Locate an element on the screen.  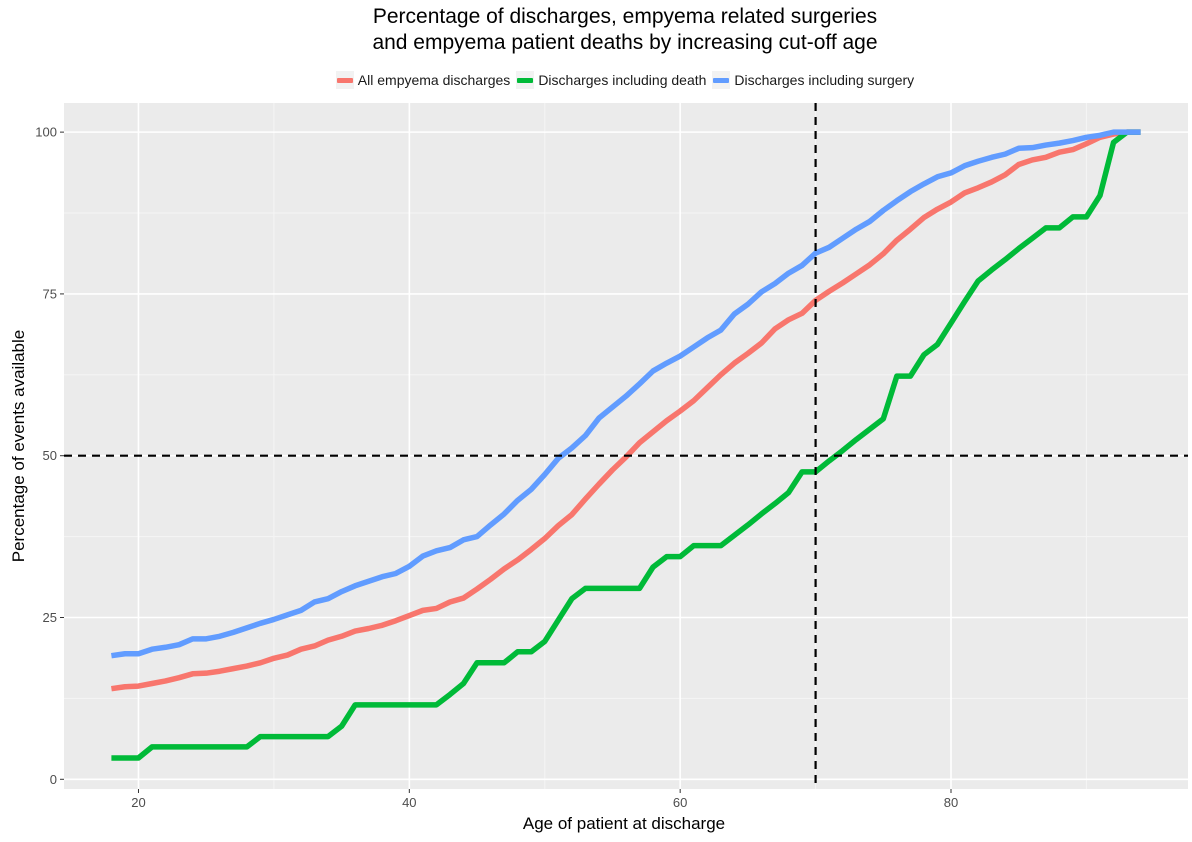
legend-item-deaths: Discharges including death is located at coordinates (611, 80).